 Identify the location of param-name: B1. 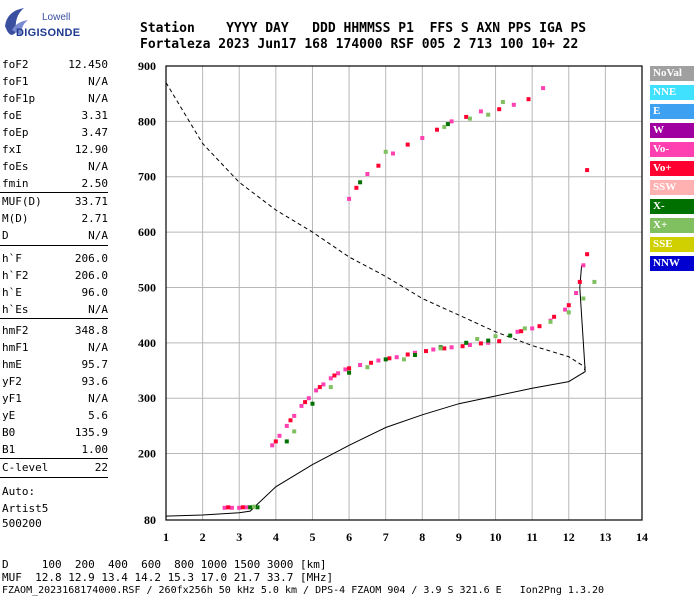
(9, 449).